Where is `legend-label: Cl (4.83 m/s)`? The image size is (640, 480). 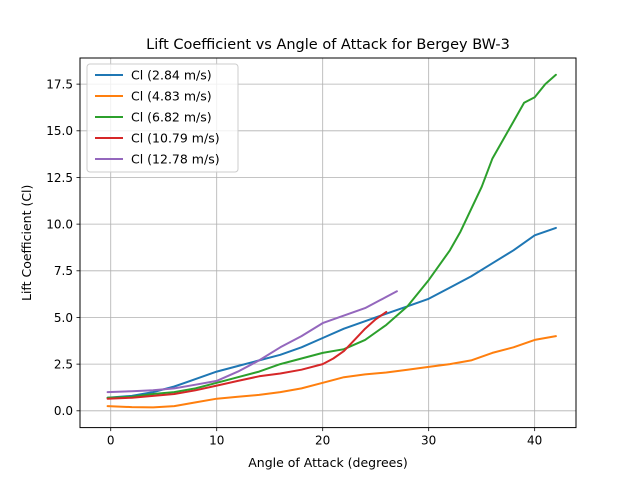
legend-label: Cl (4.83 m/s) is located at coordinates (171, 96).